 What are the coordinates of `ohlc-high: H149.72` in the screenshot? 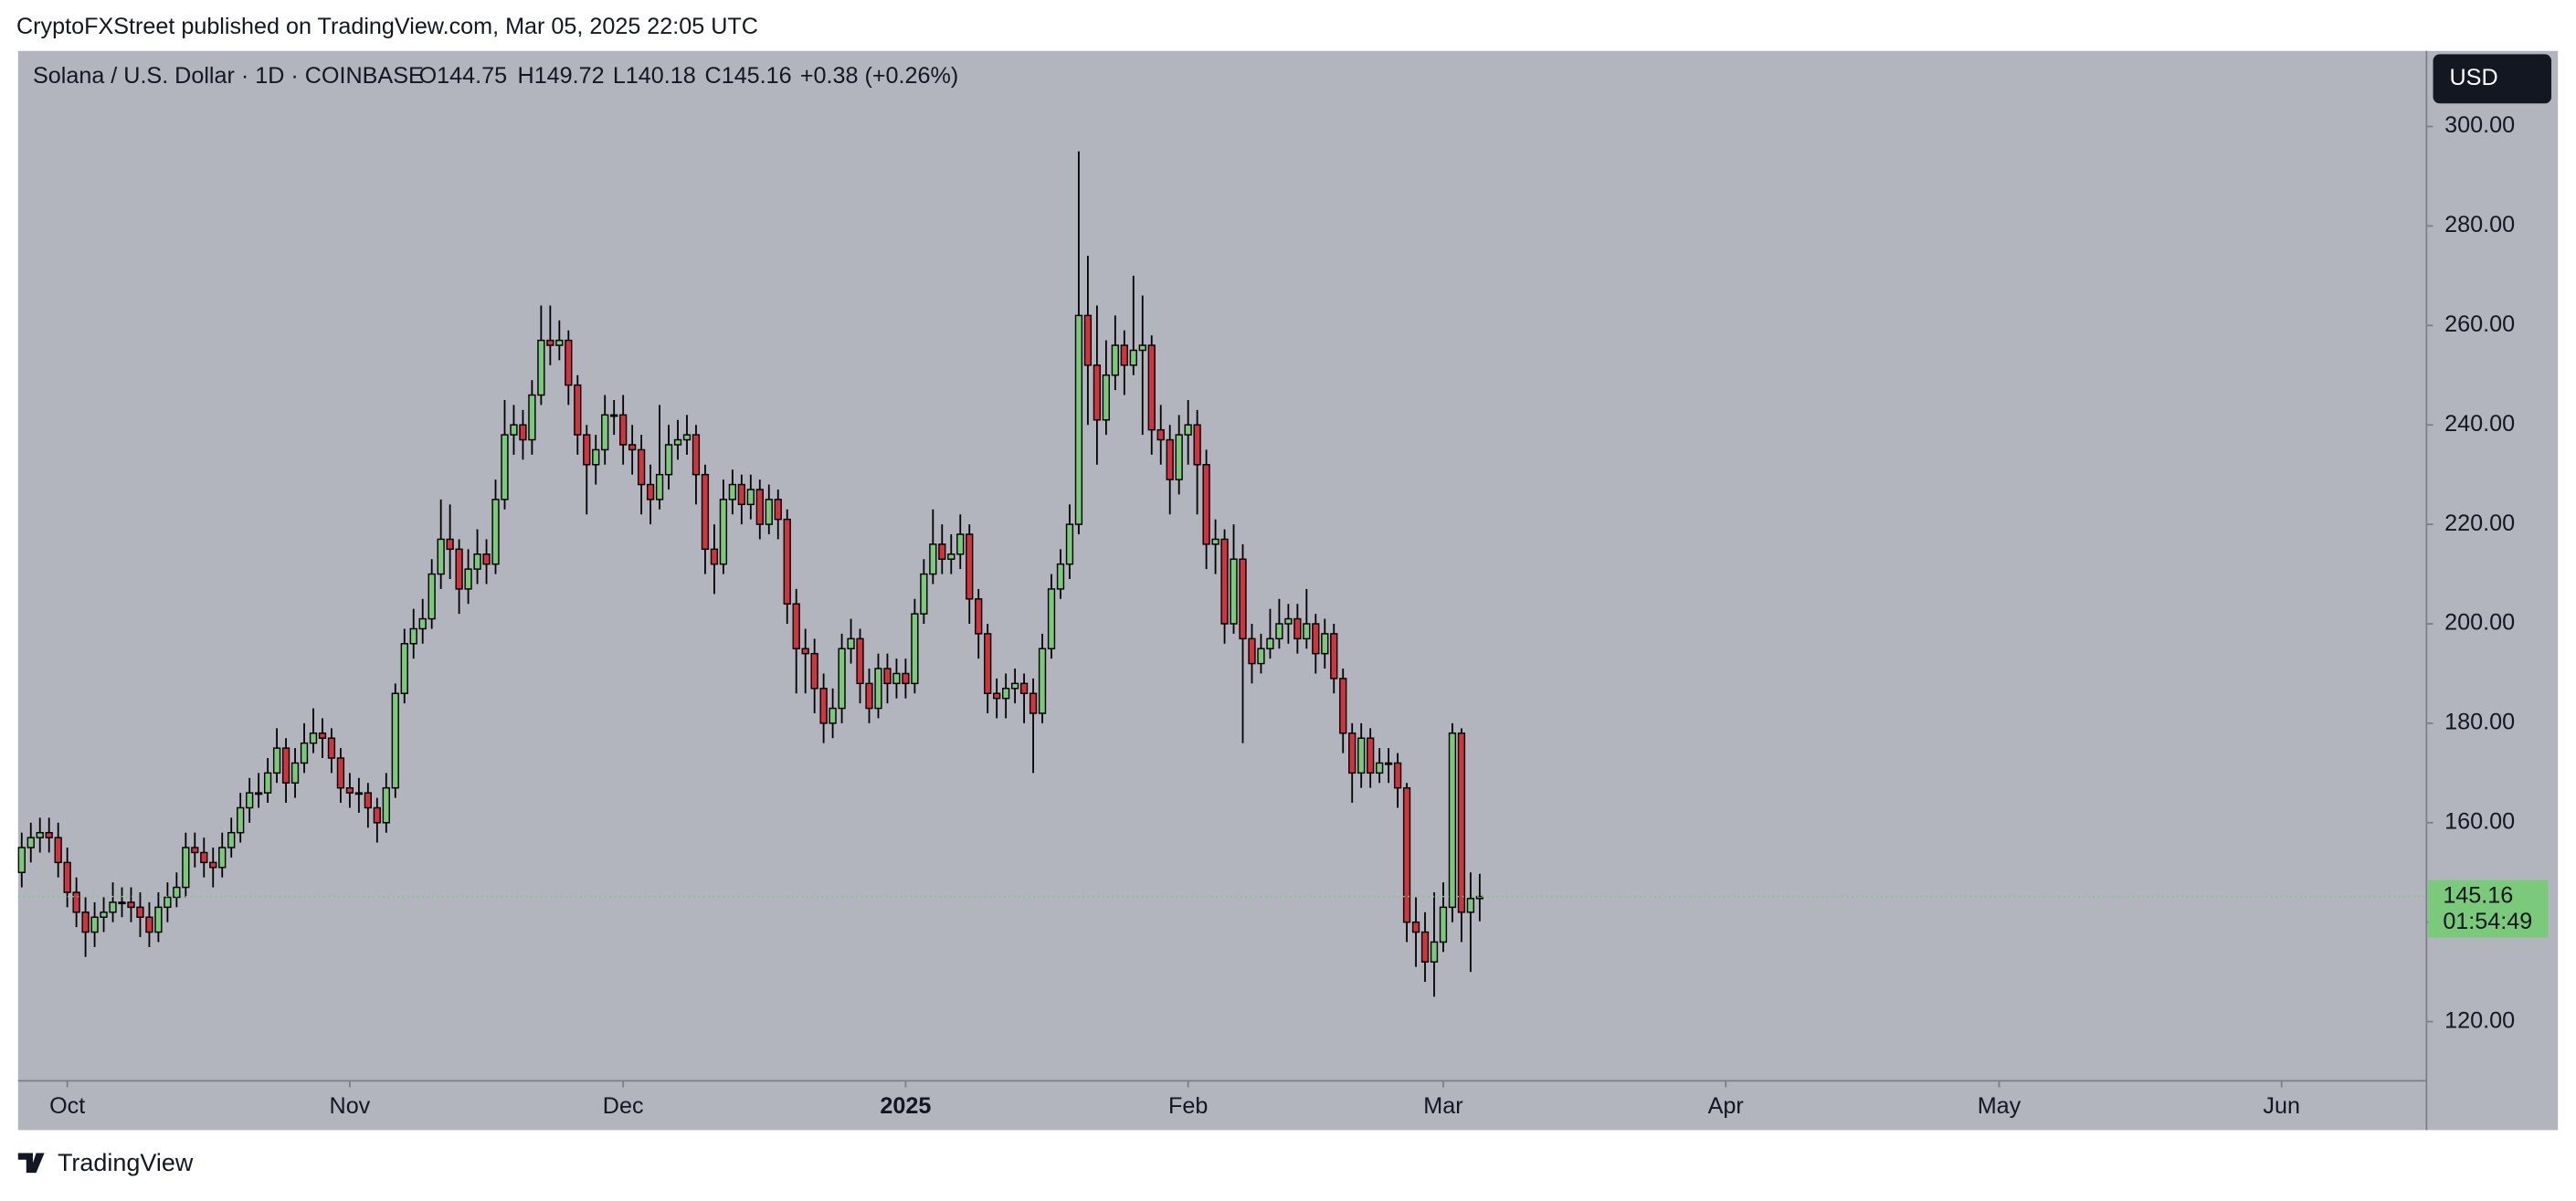 It's located at (561, 76).